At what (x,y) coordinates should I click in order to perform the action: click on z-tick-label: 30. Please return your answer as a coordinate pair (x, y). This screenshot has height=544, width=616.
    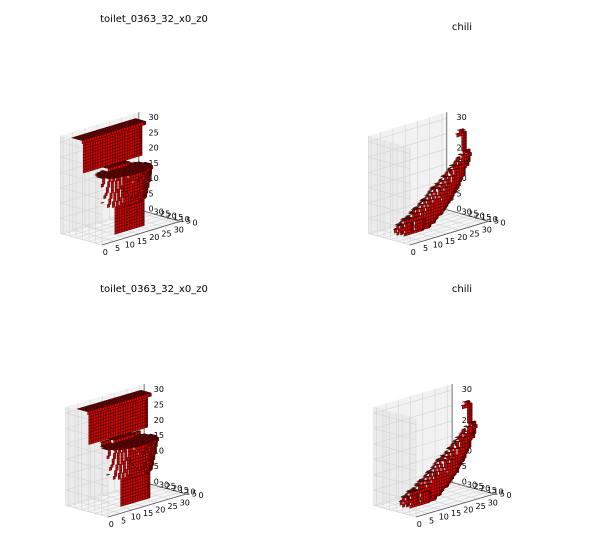
    Looking at the image, I should click on (462, 117).